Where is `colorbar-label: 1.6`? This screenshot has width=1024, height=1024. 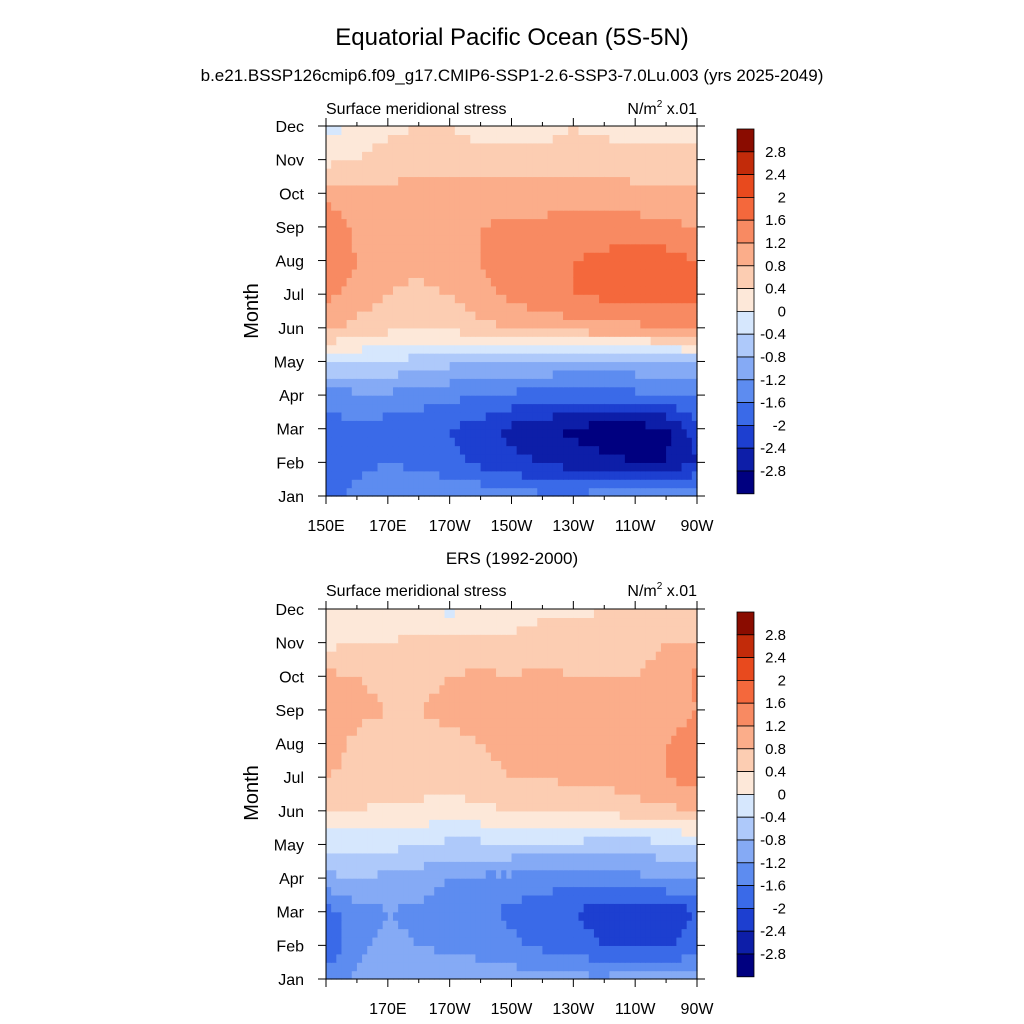 colorbar-label: 1.6 is located at coordinates (775, 220).